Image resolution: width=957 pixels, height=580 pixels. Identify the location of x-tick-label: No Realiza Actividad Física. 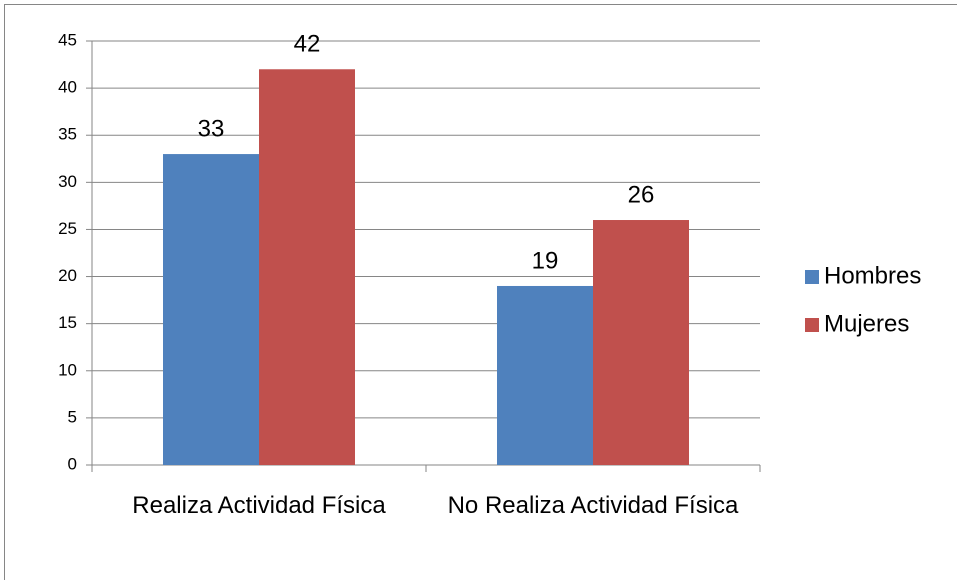
(593, 505).